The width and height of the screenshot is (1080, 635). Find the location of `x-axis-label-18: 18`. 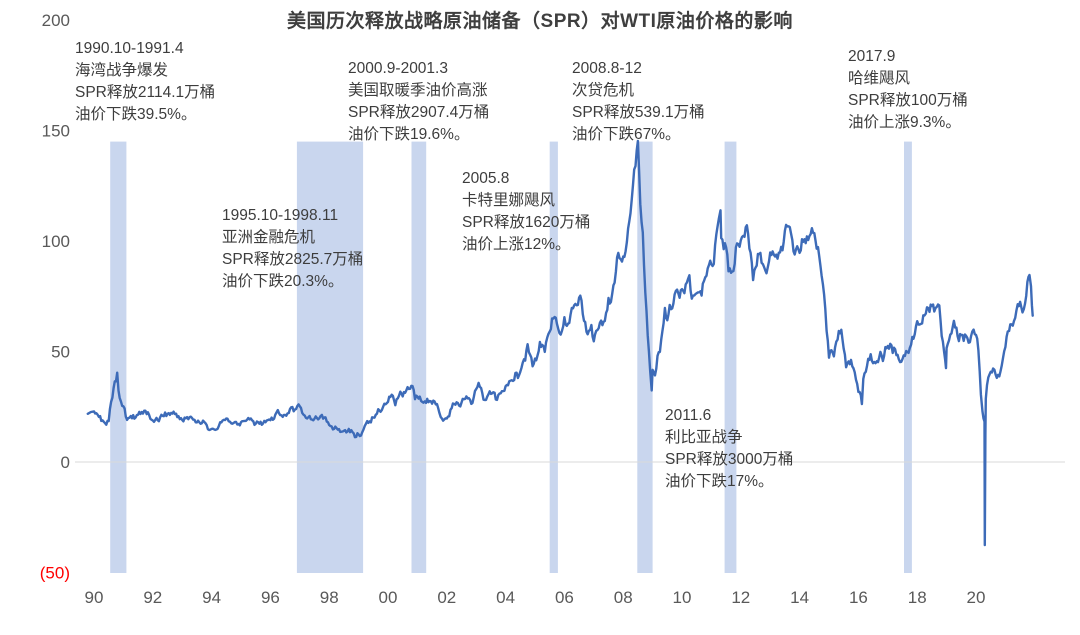

x-axis-label-18: 18 is located at coordinates (917, 597).